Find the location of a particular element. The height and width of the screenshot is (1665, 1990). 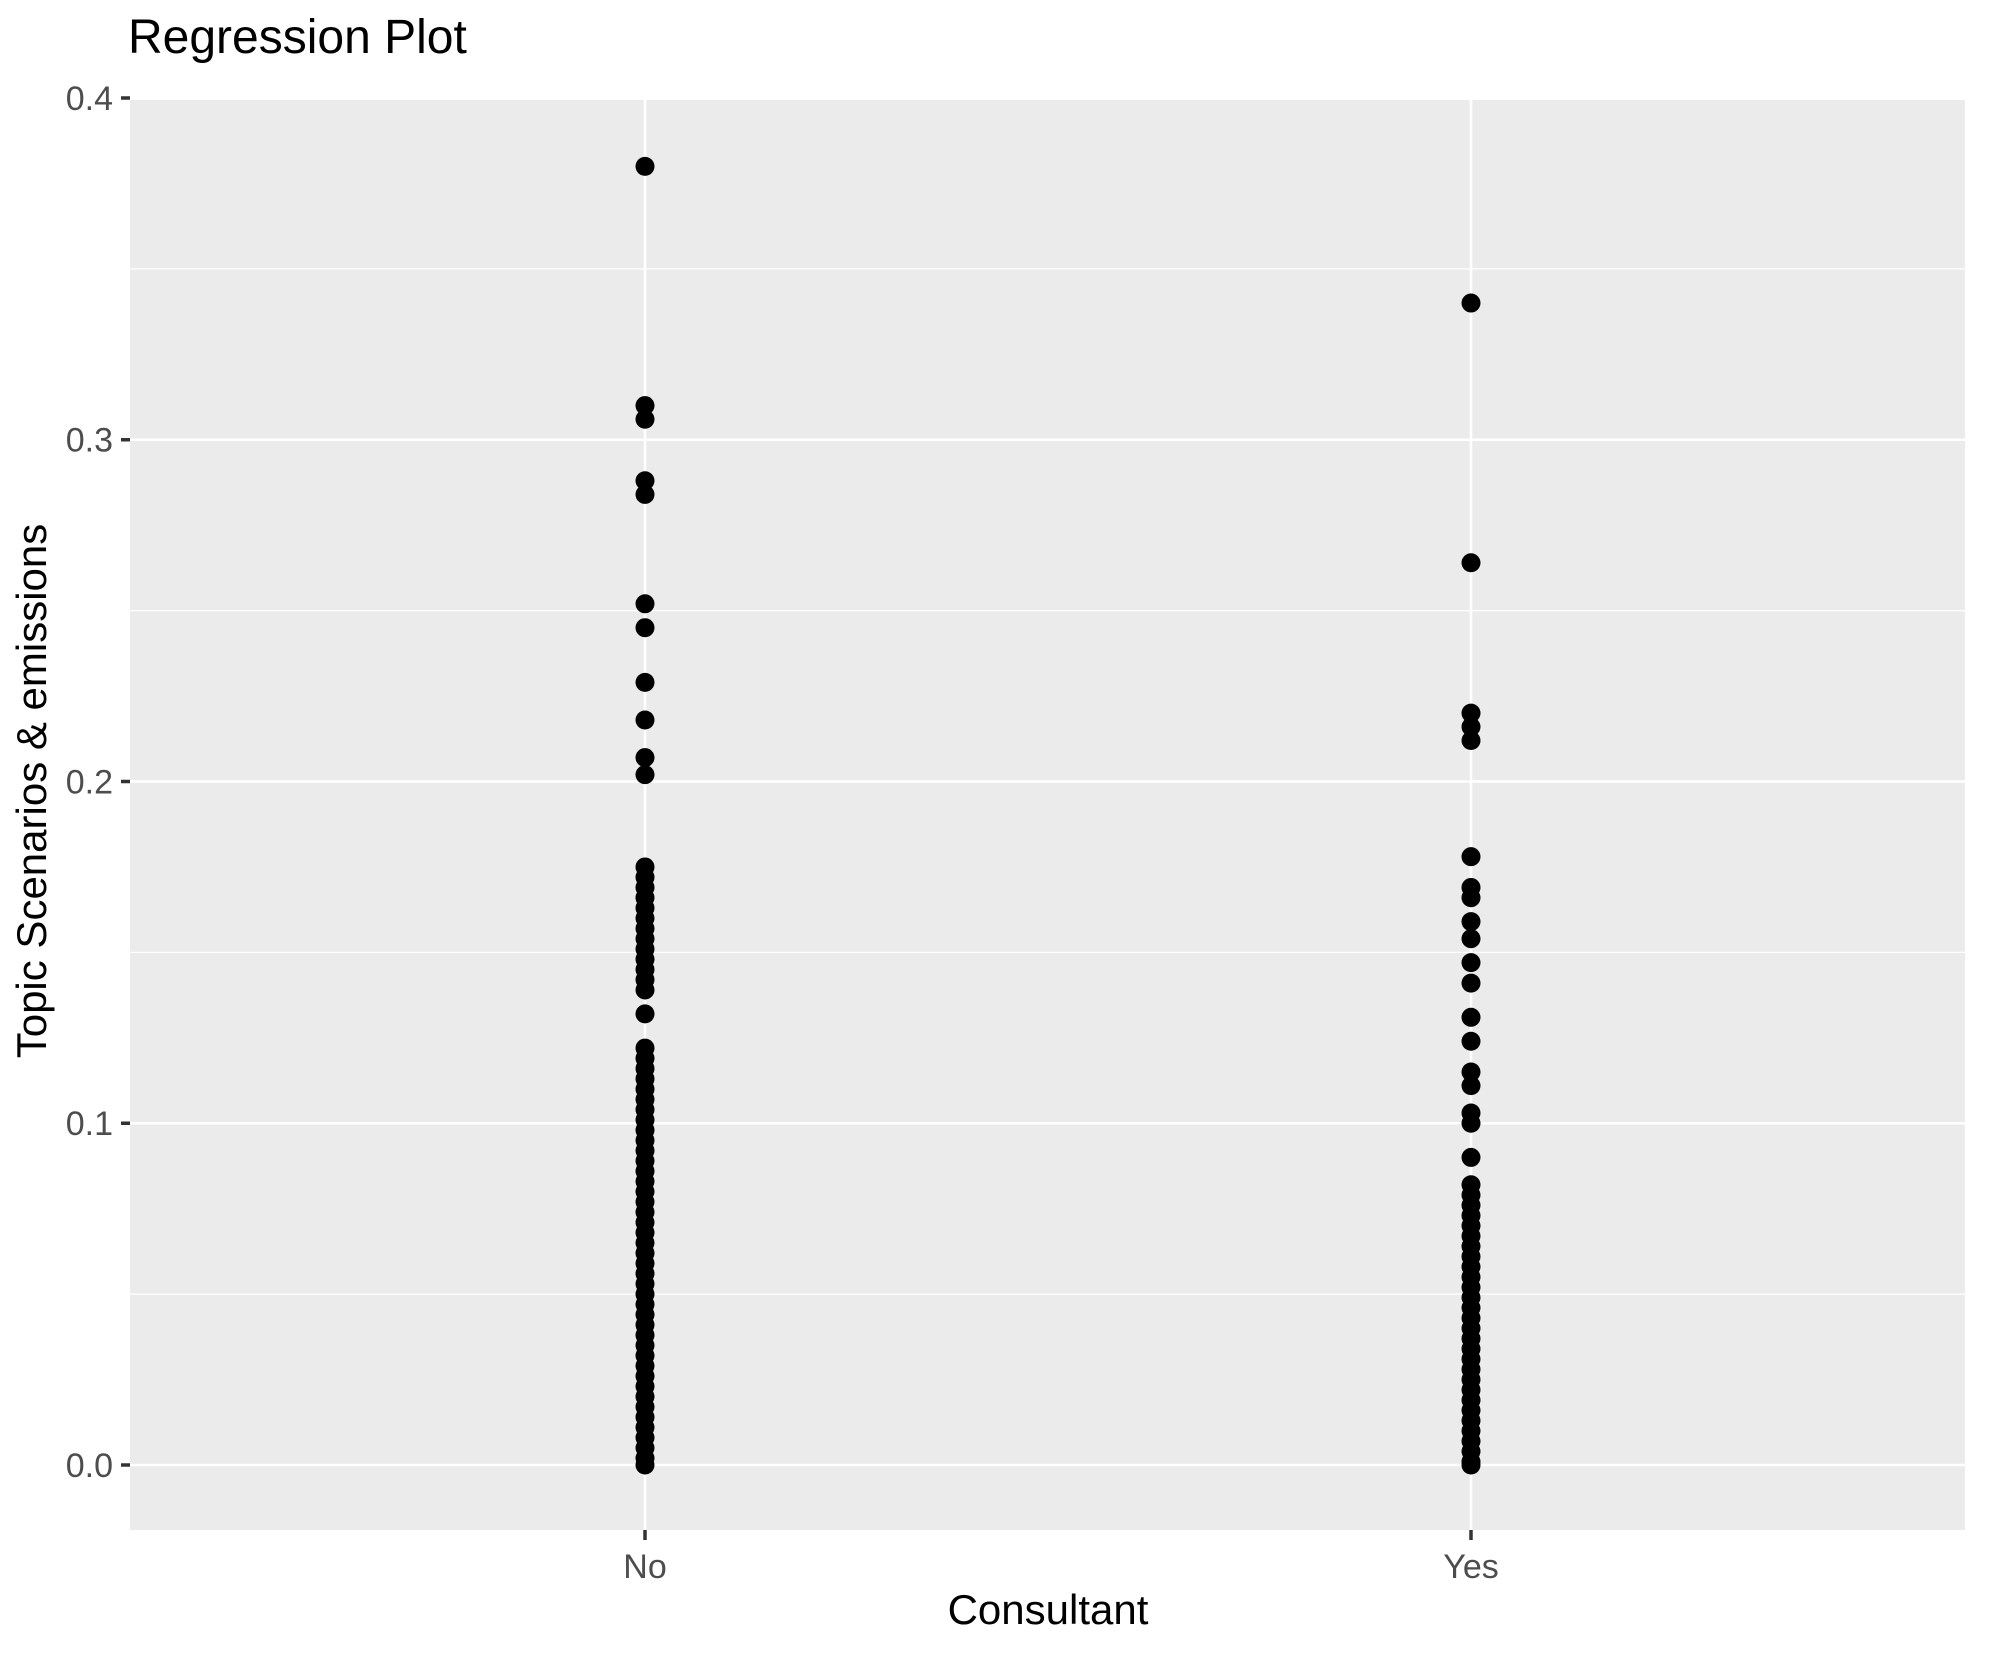

x-axis-title: Consultant is located at coordinates (1048, 1609).